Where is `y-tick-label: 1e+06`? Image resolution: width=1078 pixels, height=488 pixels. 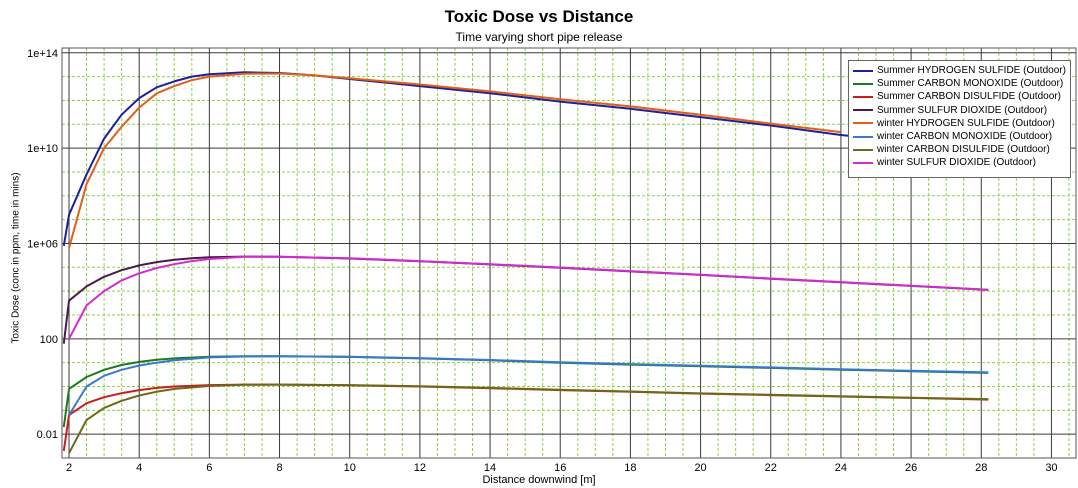
y-tick-label: 1e+06 is located at coordinates (42, 244).